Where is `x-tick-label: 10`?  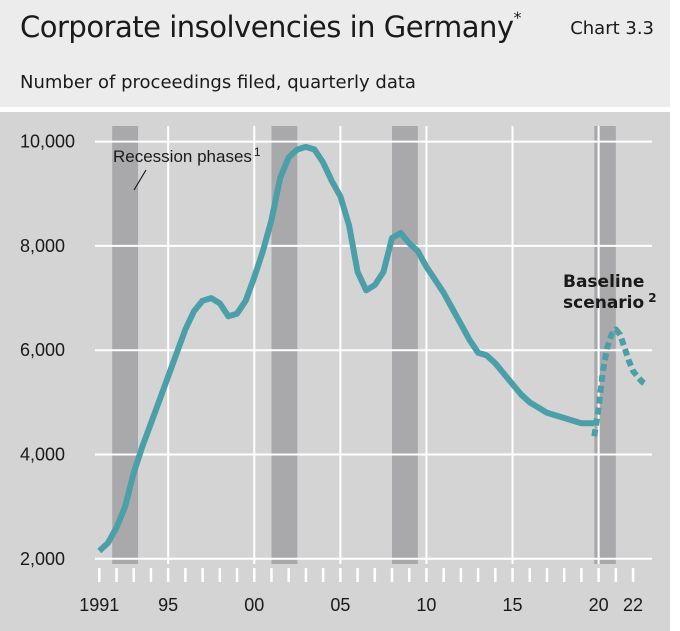 x-tick-label: 10 is located at coordinates (426, 605).